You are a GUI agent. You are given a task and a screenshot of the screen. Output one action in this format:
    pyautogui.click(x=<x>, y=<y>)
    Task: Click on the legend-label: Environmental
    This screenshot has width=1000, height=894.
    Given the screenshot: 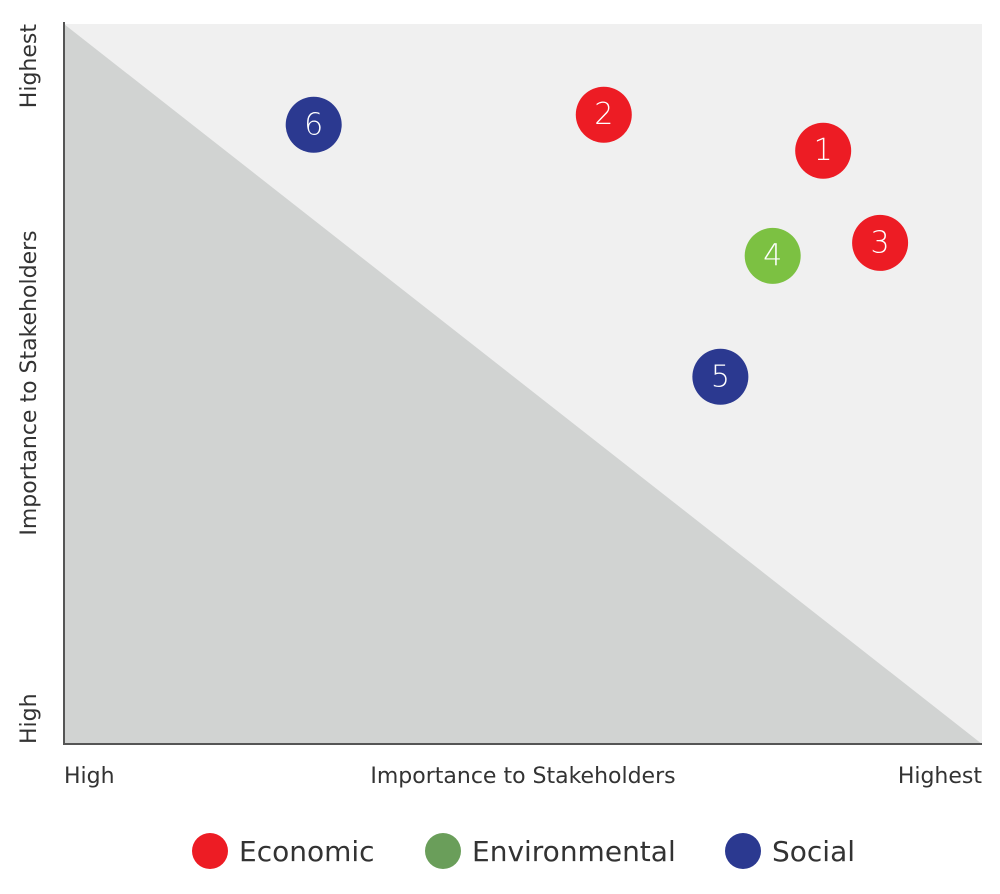 What is the action you would take?
    pyautogui.click(x=574, y=851)
    